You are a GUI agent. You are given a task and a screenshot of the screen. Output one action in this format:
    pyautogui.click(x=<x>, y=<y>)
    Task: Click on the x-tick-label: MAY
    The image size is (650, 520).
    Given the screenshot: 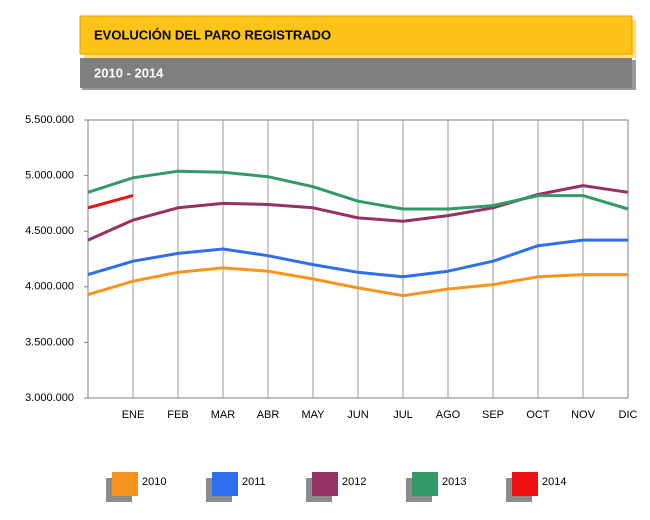 What is the action you would take?
    pyautogui.click(x=313, y=415)
    